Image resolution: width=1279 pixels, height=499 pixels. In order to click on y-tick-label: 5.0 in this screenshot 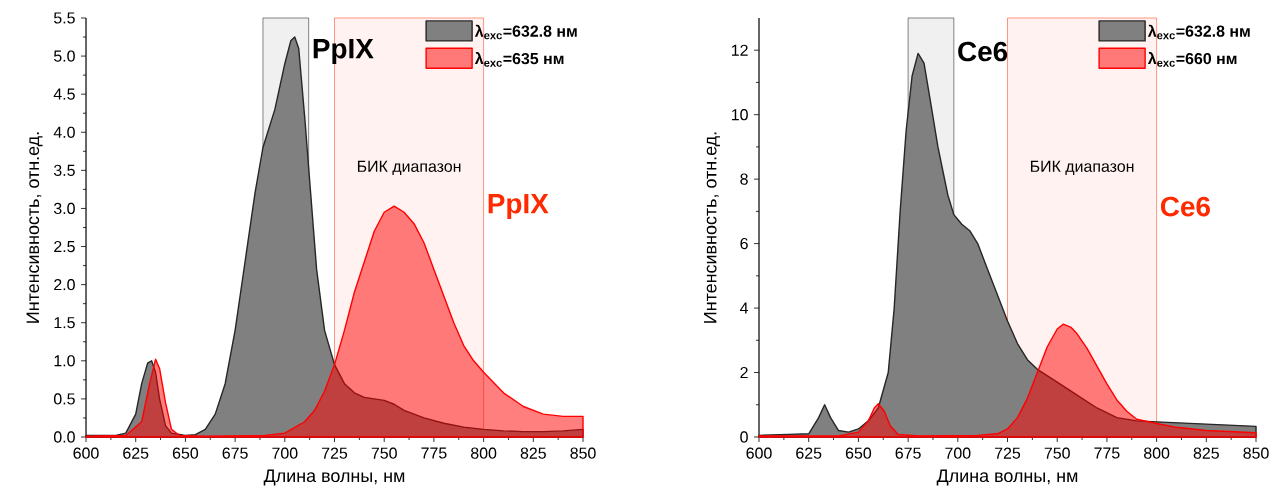, I will do `click(64, 56)`.